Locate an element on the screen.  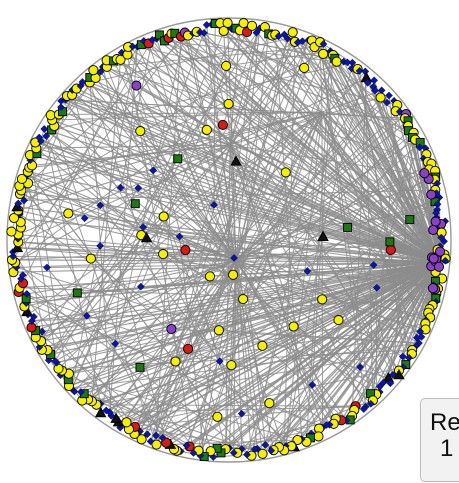
legend-label-line1: Re is located at coordinates (444, 422).